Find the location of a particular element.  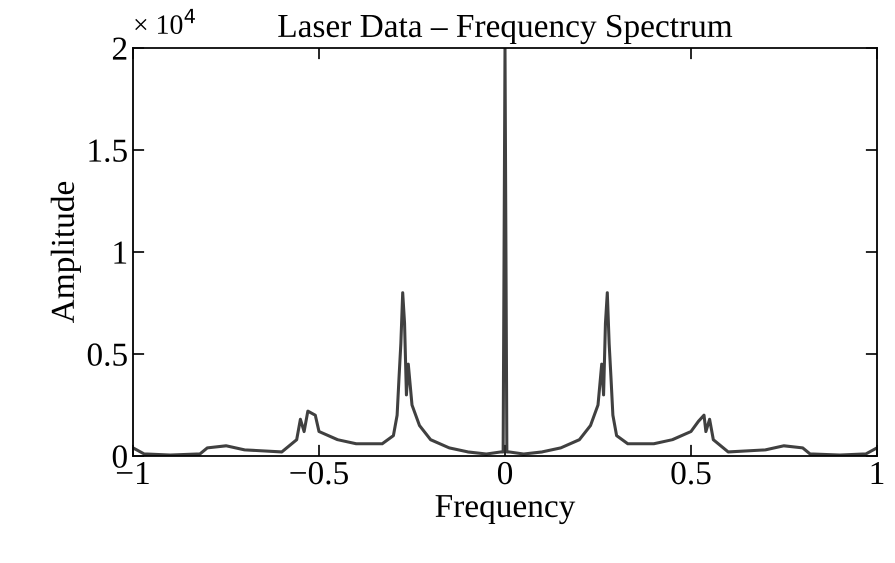

y-tick-label: 1 is located at coordinates (120, 253).